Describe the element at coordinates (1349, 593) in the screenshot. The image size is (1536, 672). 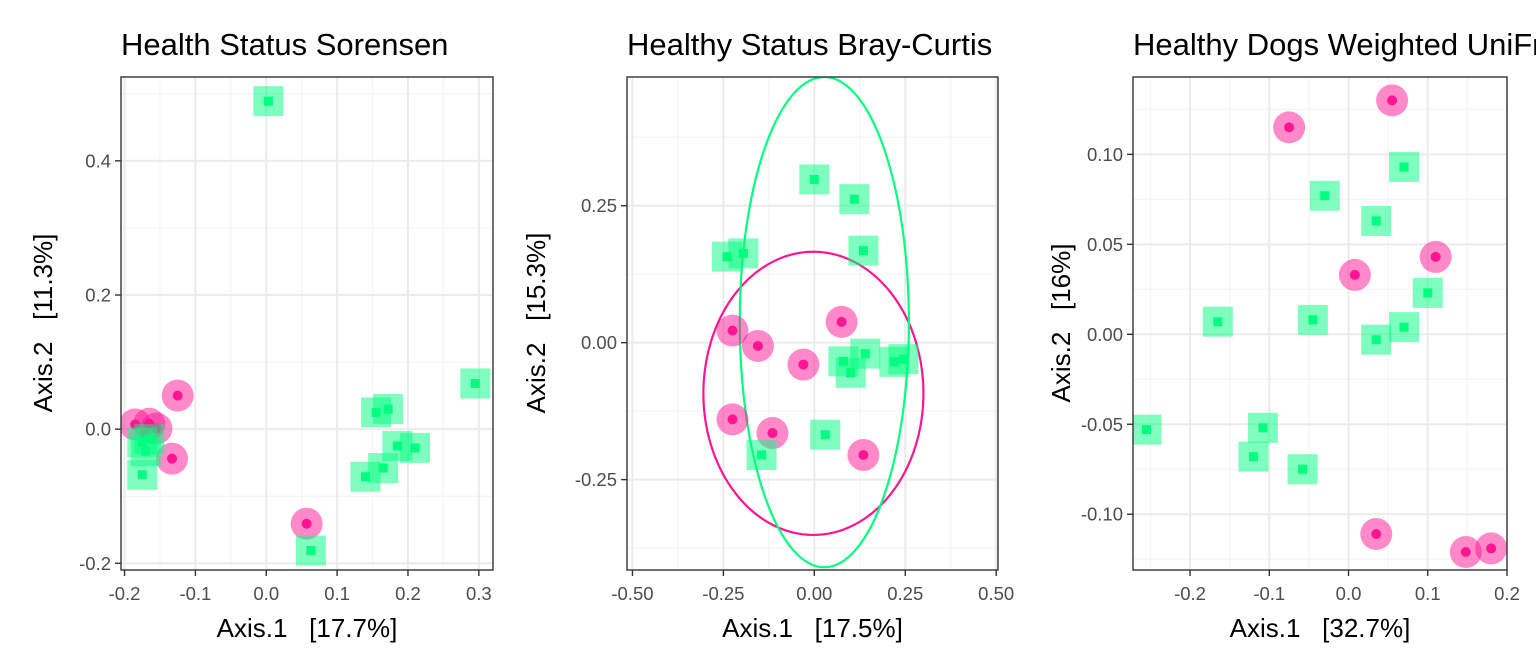
I see `x-tick-label: 0.0` at that location.